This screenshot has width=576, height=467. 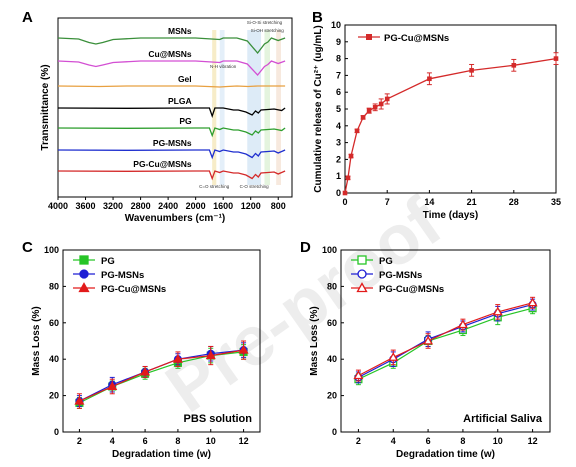 I want to click on x-tick-label: 0, so click(x=344, y=202).